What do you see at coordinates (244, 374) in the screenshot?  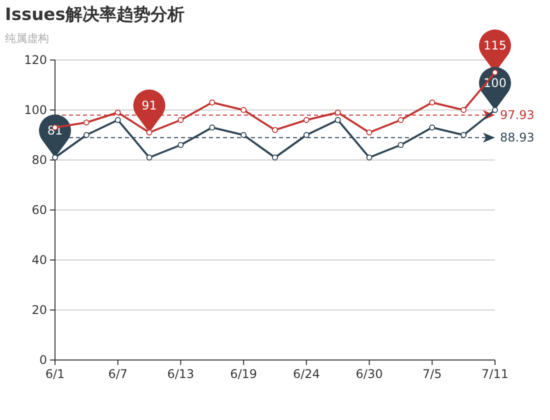 I see `x-tick-label: 6/19` at bounding box center [244, 374].